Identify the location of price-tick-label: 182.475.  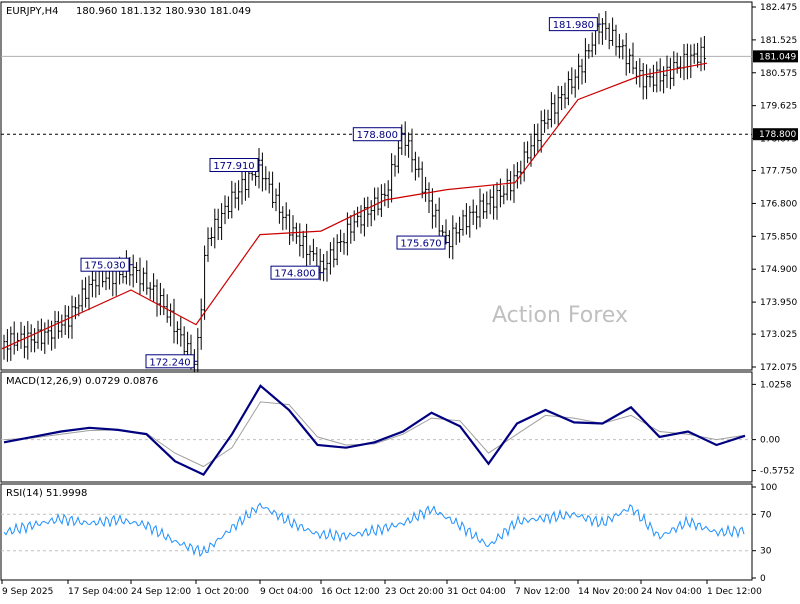
(778, 8).